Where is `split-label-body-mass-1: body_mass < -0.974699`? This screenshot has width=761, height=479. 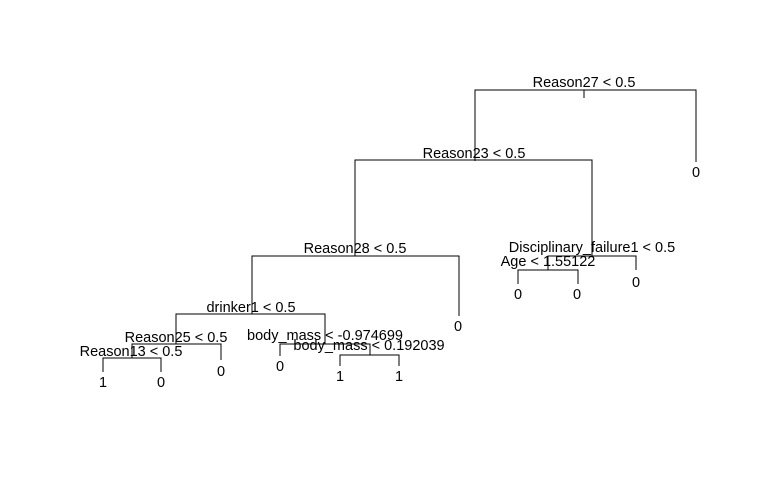
split-label-body-mass-1: body_mass < -0.974699 is located at coordinates (325, 336).